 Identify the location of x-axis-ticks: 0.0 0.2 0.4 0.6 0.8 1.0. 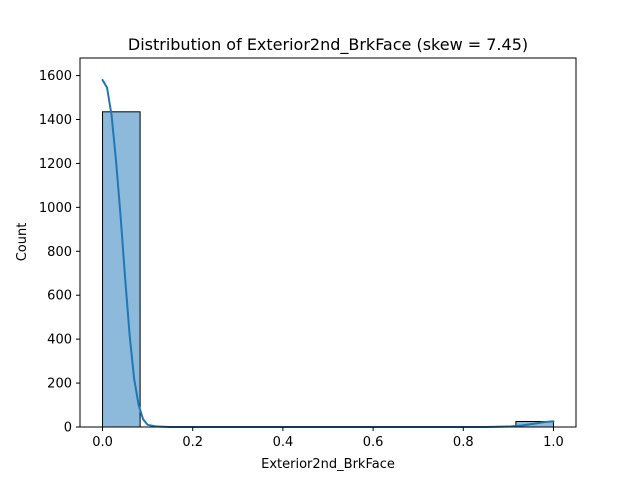
(328, 438).